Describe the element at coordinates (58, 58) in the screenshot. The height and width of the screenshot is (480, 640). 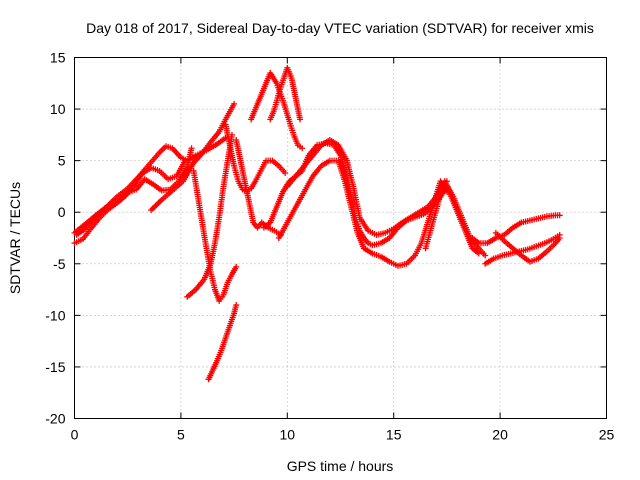
I see `y-tick-label: 15` at that location.